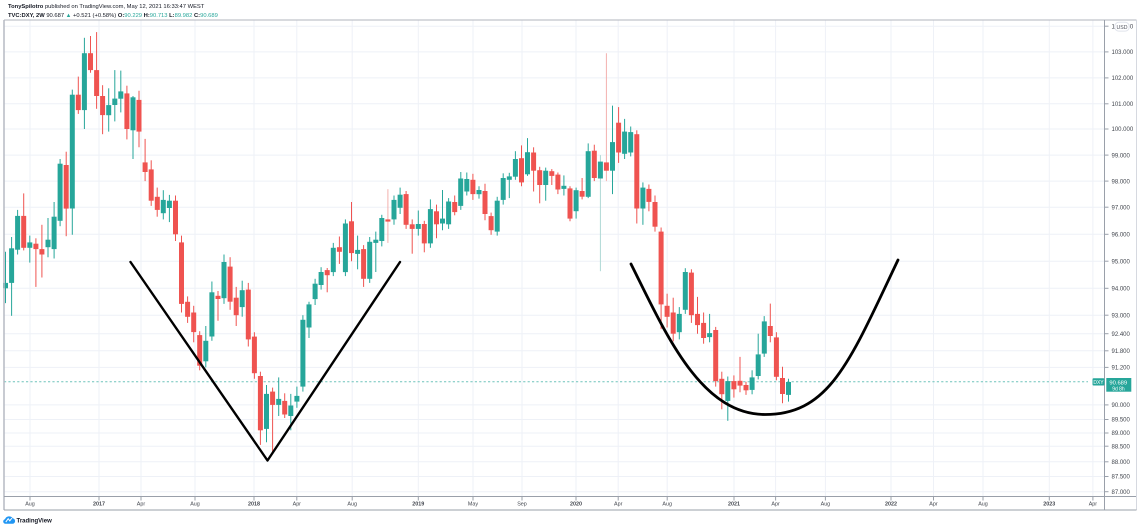 The width and height of the screenshot is (1140, 528). I want to click on svg-text: 100.000, so click(1123, 130).